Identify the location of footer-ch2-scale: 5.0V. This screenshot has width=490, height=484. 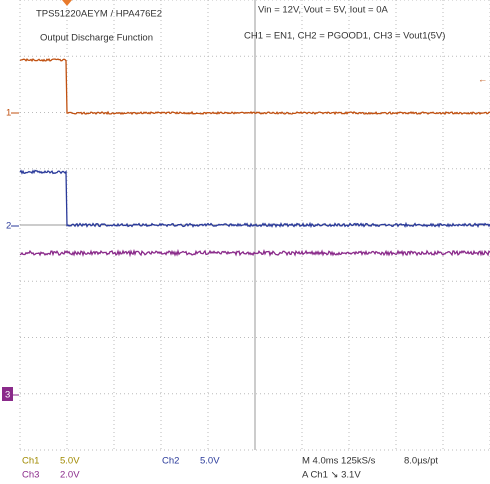
(210, 461).